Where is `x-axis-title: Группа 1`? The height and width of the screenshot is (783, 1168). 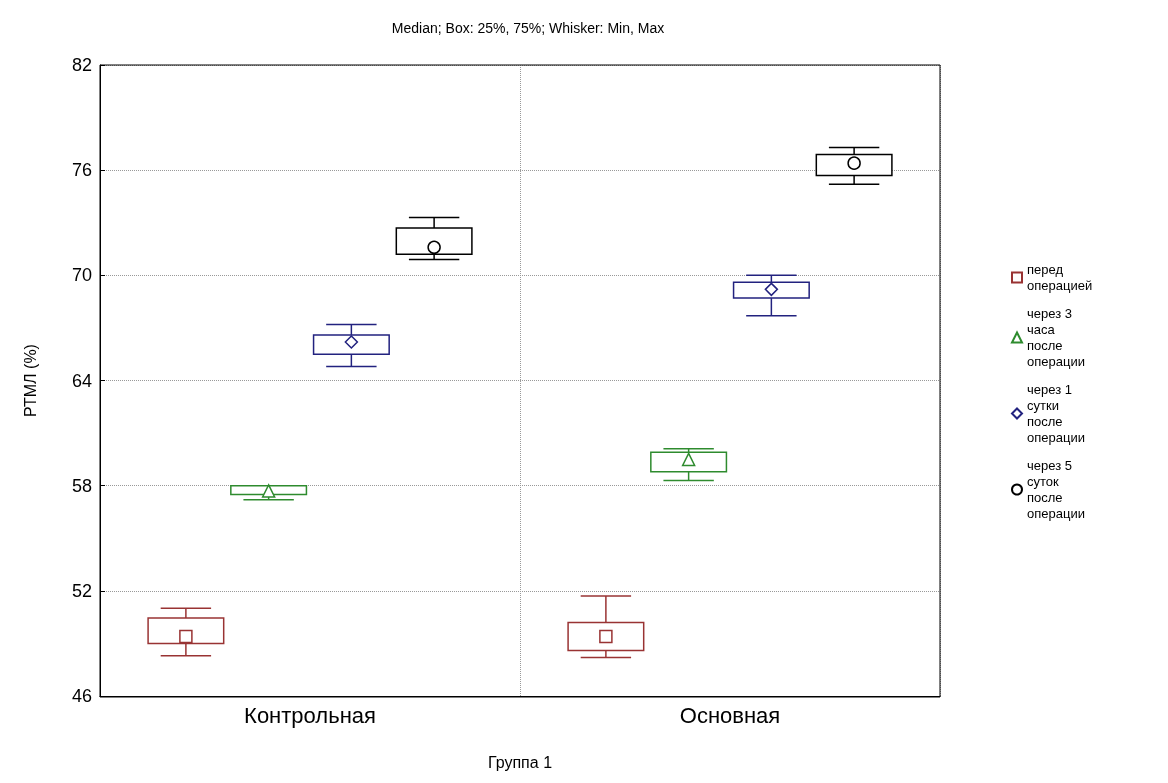 x-axis-title: Группа 1 is located at coordinates (520, 762).